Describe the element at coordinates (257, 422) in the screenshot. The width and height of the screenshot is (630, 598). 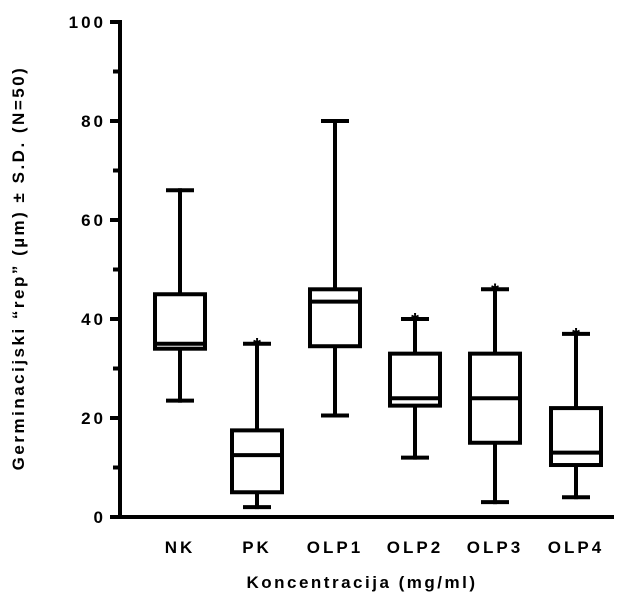
I see `box-pk: *` at that location.